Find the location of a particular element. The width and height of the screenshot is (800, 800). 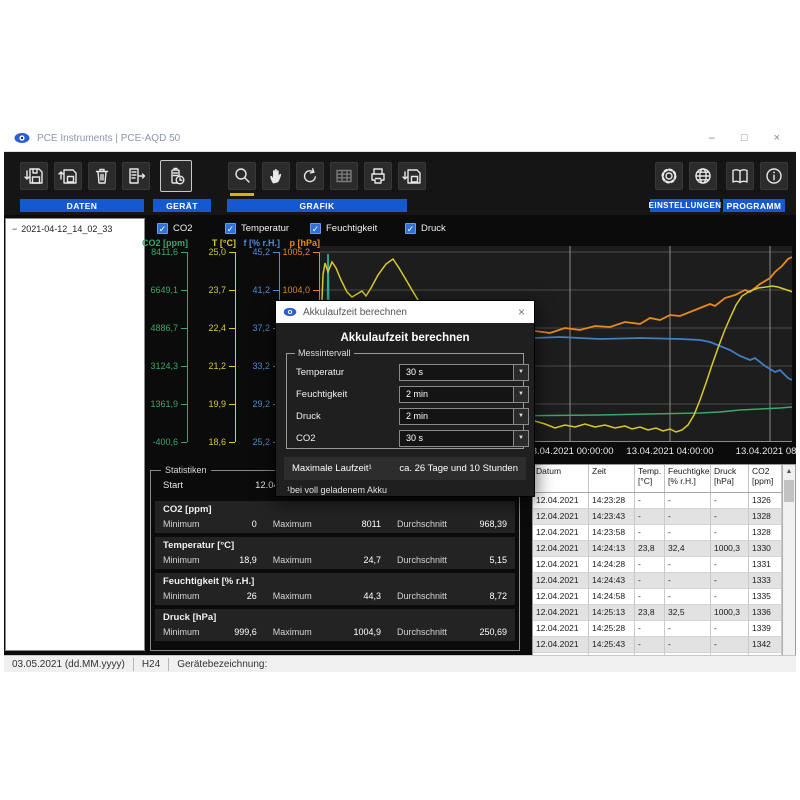

tree-collapse-icon: − is located at coordinates (15, 229).